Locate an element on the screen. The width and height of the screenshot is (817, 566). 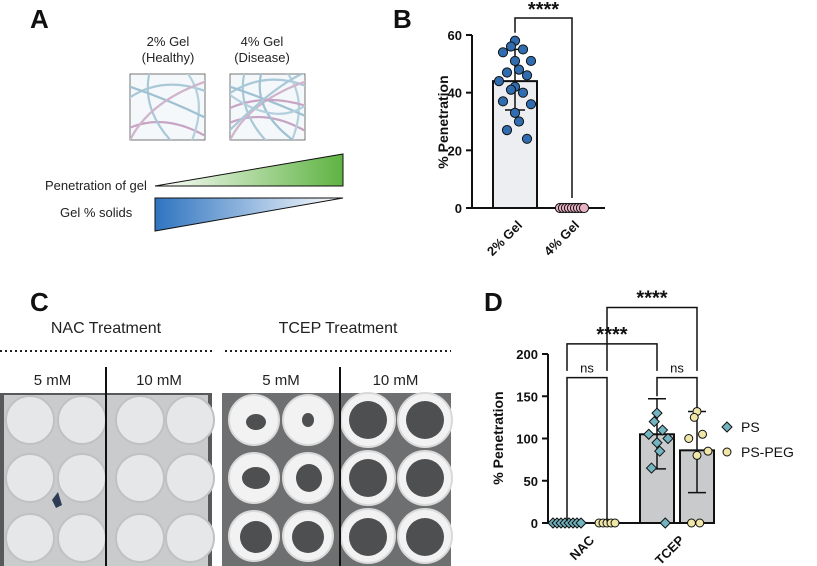
x-tick-label-1: NAC is located at coordinates (582, 547).